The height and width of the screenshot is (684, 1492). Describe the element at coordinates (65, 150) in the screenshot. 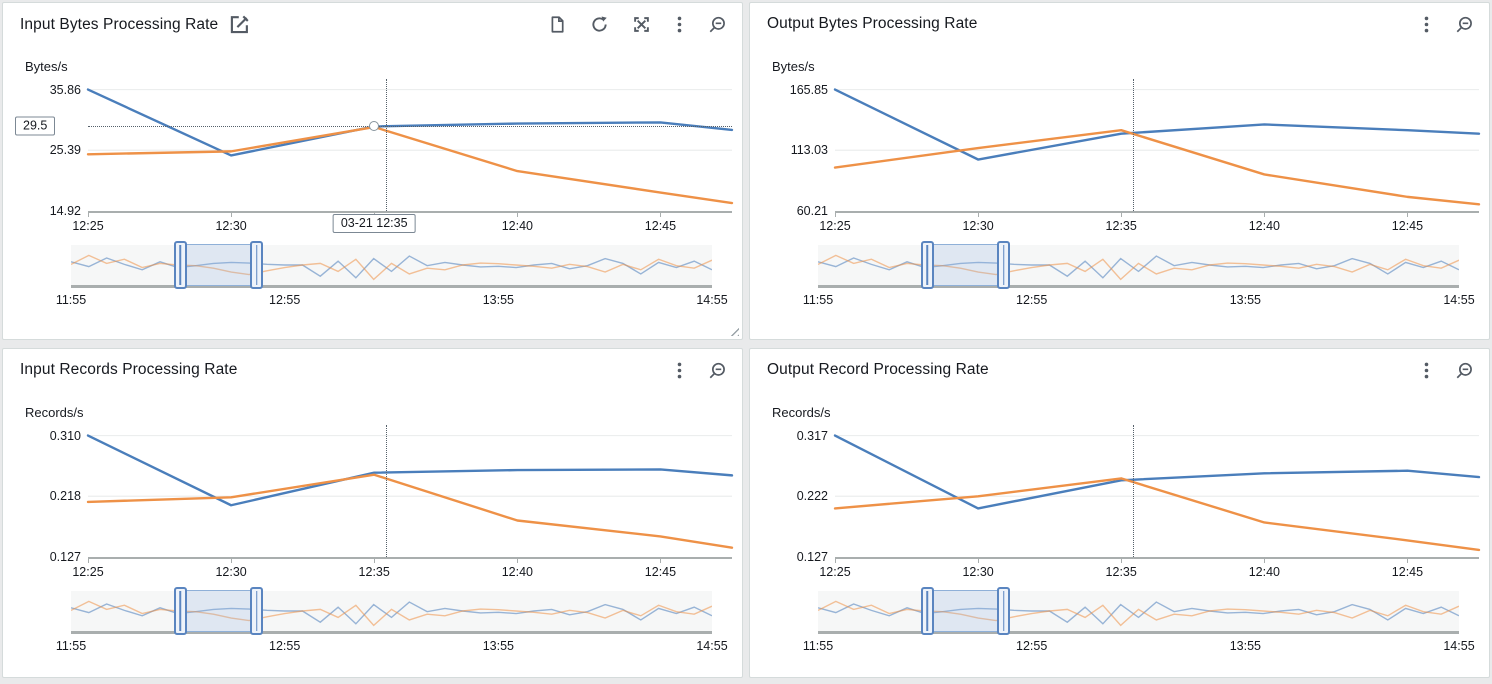

I see `y-tick-label: 25.39` at that location.